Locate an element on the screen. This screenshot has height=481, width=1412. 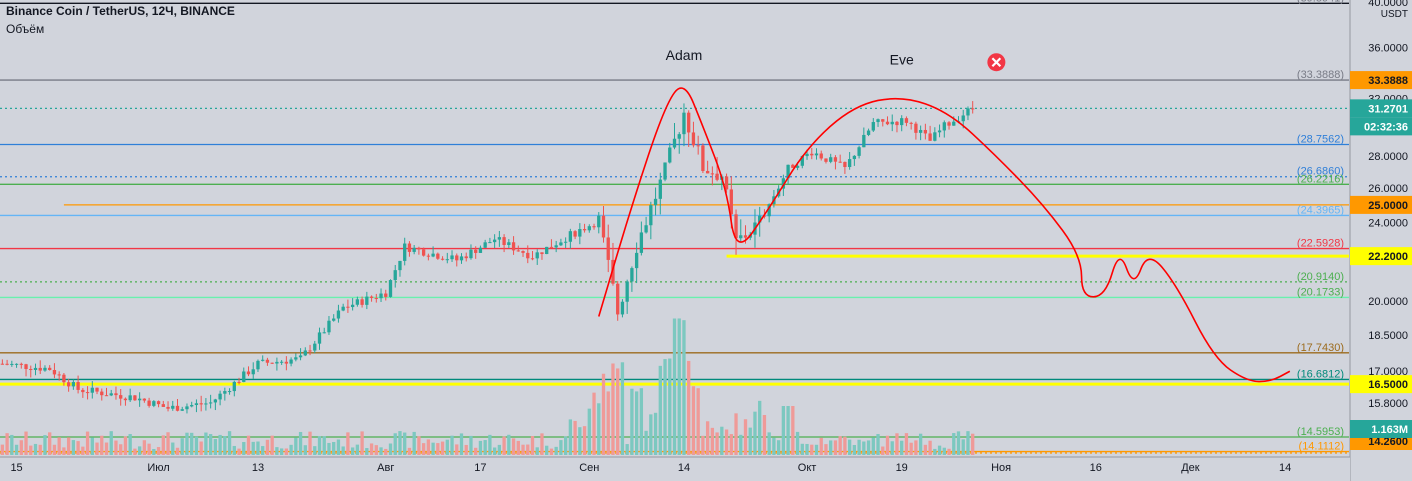
level-price-label: (22.5928) is located at coordinates (1320, 244).